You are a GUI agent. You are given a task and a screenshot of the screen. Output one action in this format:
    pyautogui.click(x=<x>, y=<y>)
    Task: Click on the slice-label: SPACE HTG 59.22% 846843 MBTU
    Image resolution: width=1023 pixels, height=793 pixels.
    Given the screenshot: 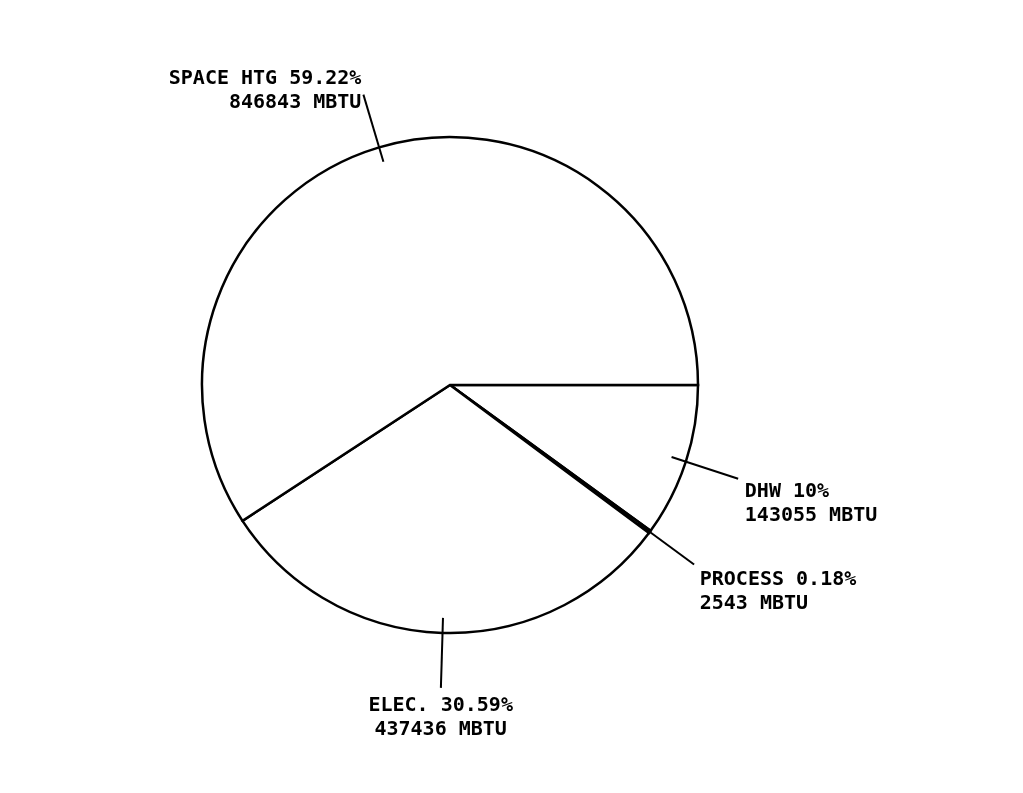 What is the action you would take?
    pyautogui.click(x=265, y=88)
    